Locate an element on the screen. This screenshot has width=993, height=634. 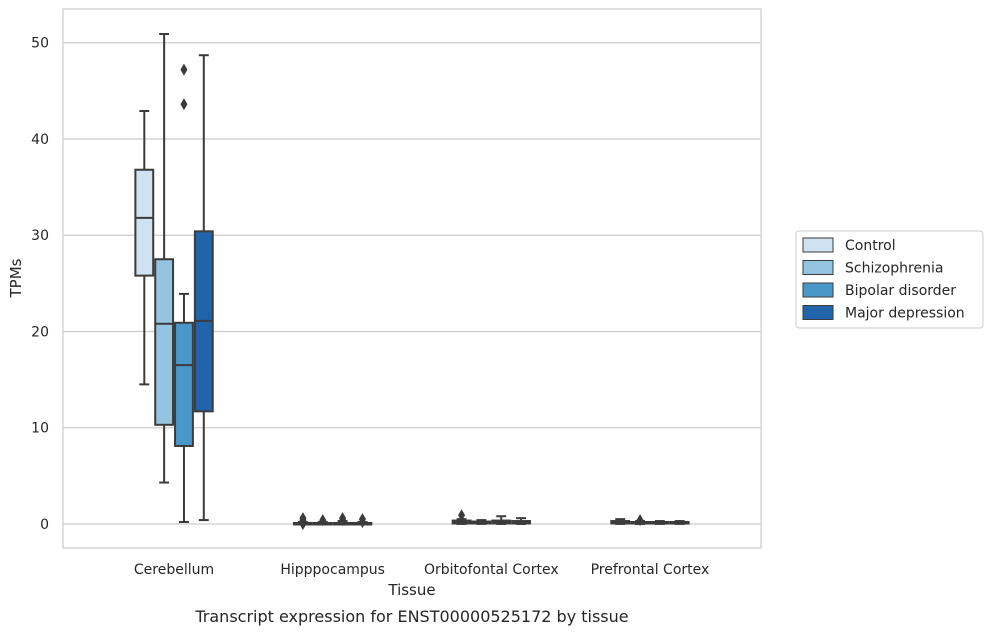
y-tick-label: 40 is located at coordinates (40, 140).